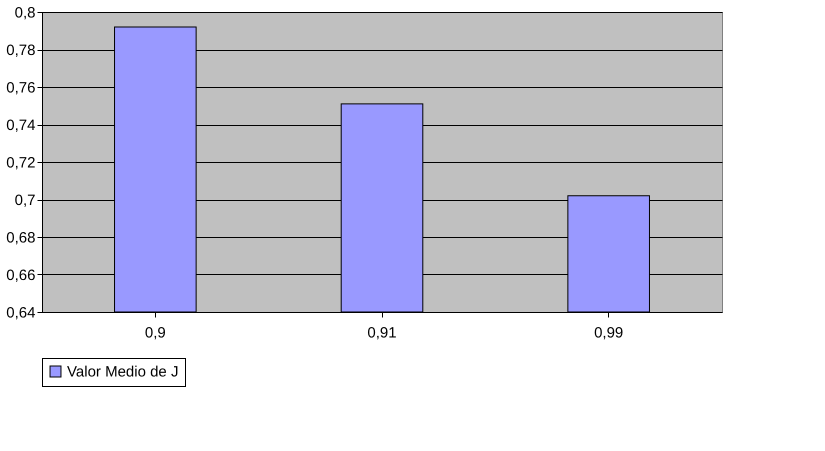 Image resolution: width=825 pixels, height=451 pixels. What do you see at coordinates (21, 238) in the screenshot?
I see `y-tick-label: 0,68` at bounding box center [21, 238].